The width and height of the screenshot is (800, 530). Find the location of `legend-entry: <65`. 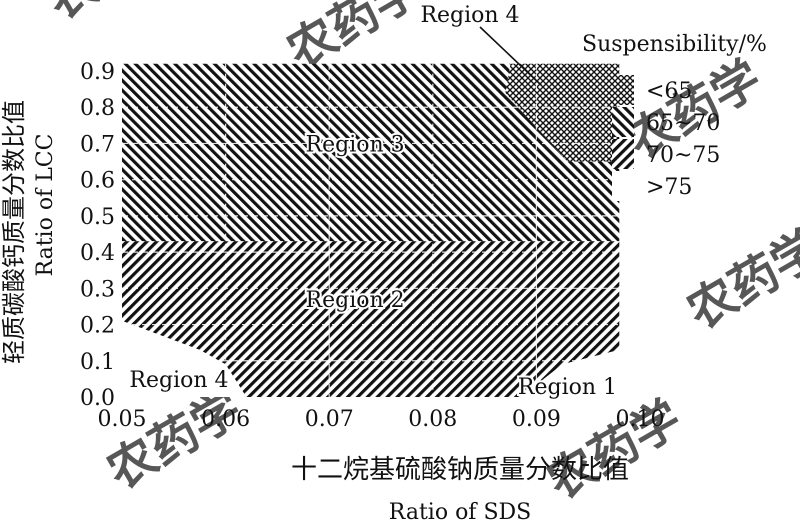

legend-entry: <65 is located at coordinates (669, 91).